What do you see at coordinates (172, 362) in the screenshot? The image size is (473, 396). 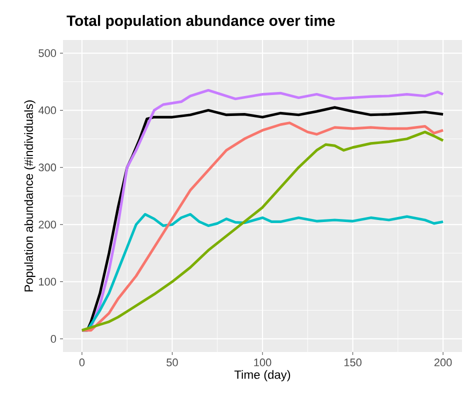 I see `x-tick-label: 50` at bounding box center [172, 362].